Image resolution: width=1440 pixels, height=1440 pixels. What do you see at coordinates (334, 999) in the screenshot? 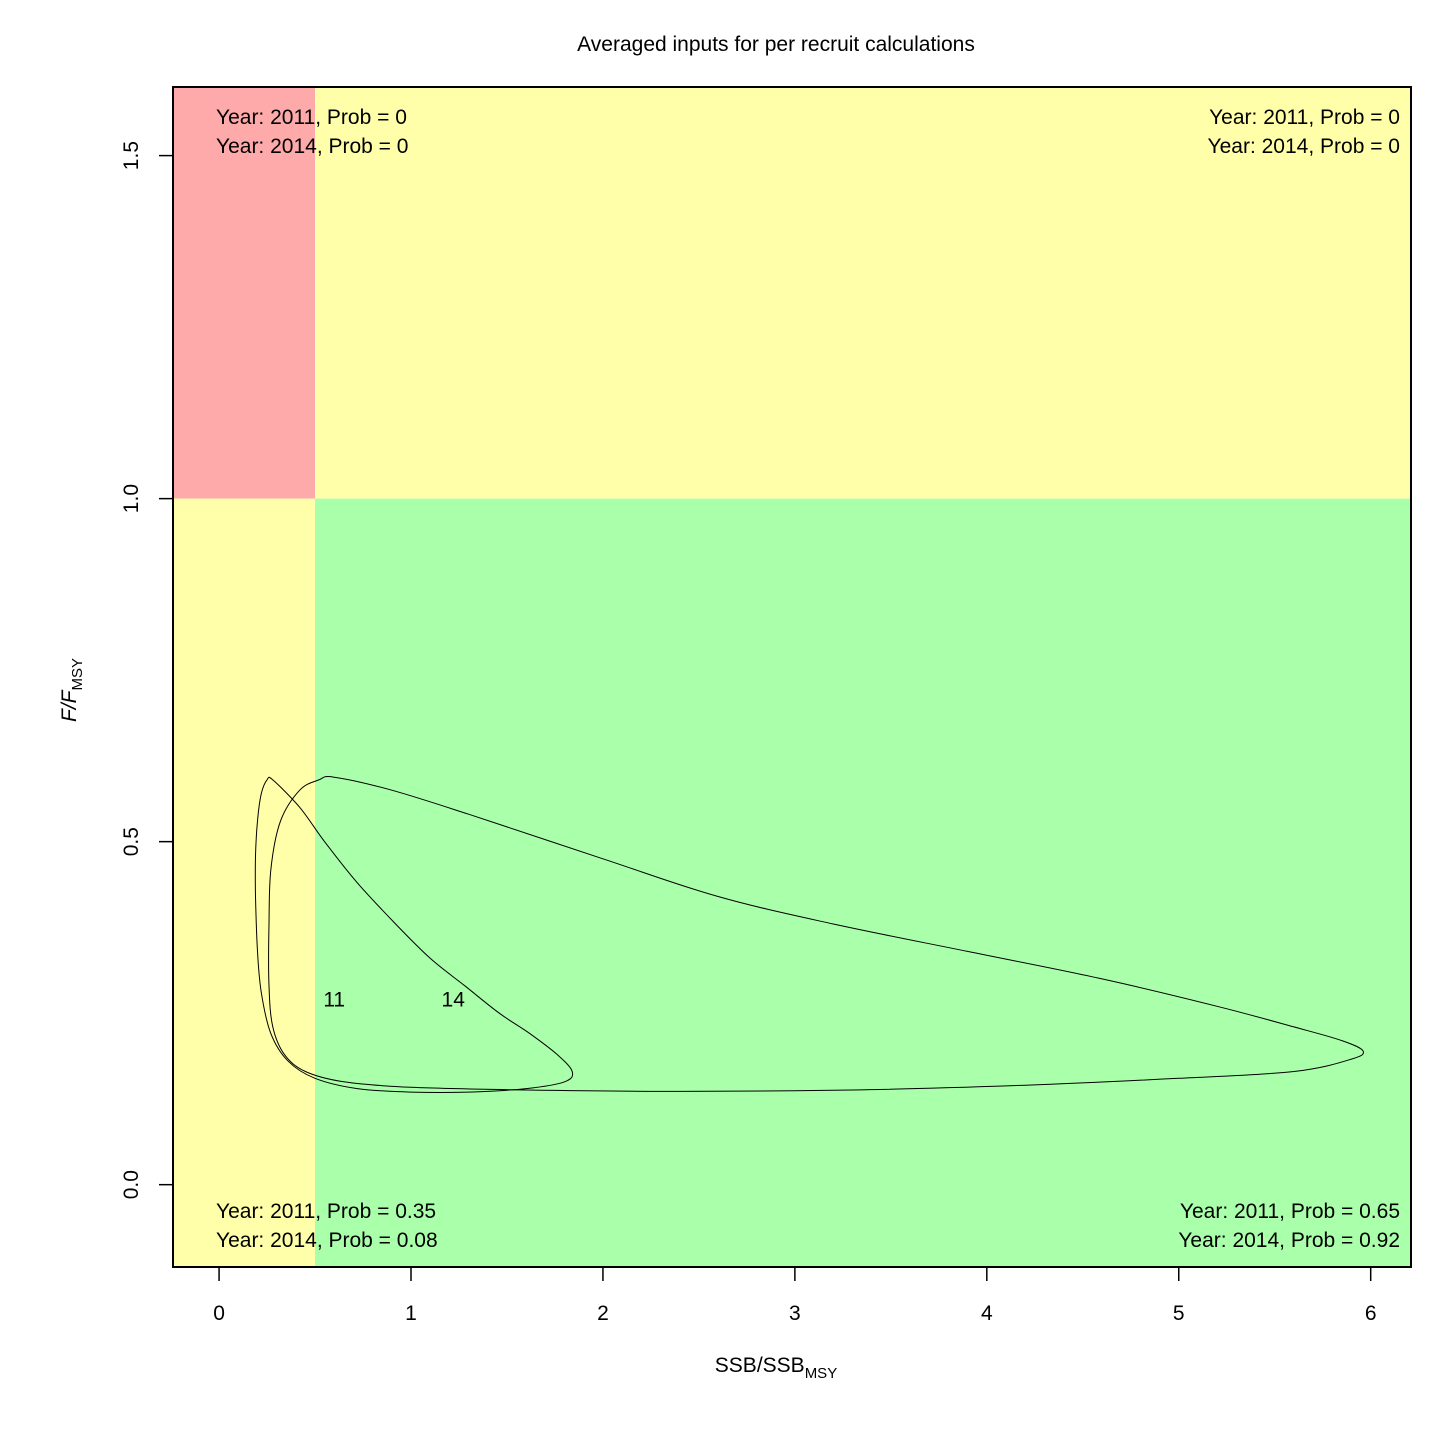
I see `series-label-11: 11` at bounding box center [334, 999].